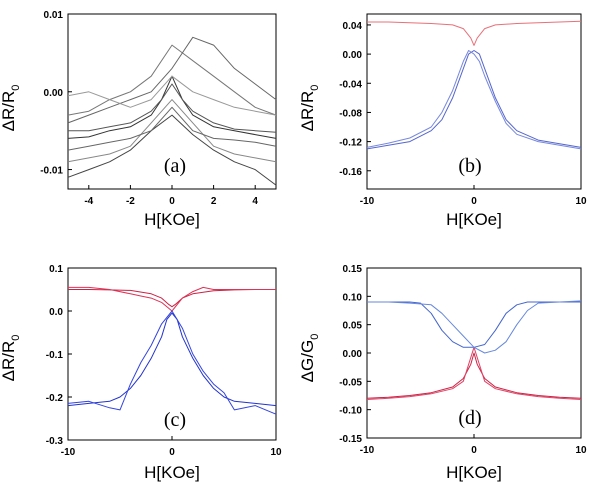 This screenshot has height=491, width=589. Describe the element at coordinates (469, 418) in the screenshot. I see `panel-label: (d)` at that location.